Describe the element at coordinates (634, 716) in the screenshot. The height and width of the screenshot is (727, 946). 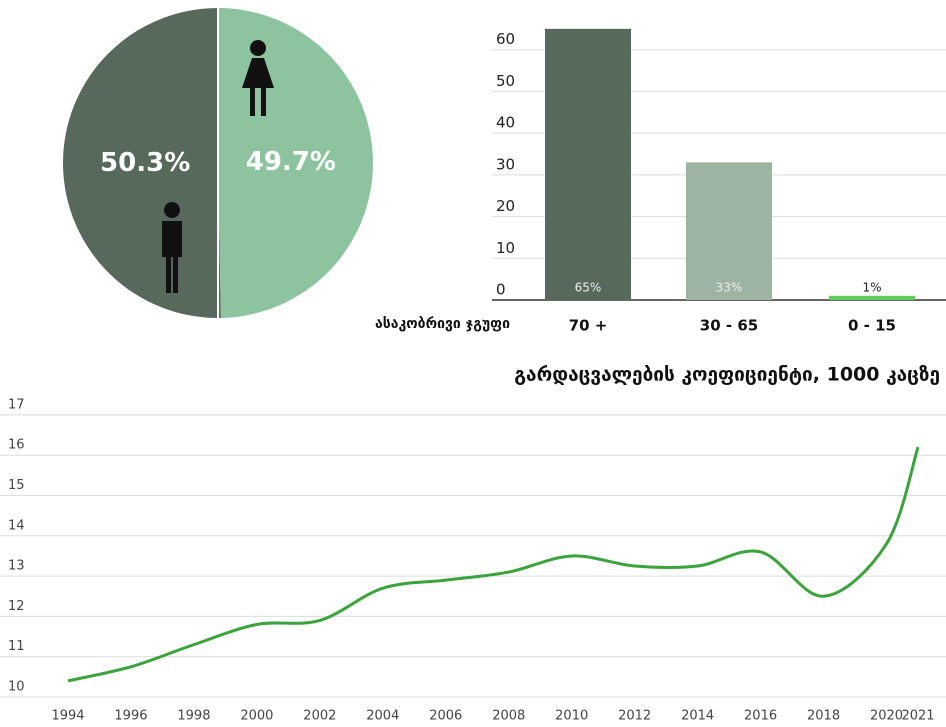
I see `x-tick-label: 2012` at that location.